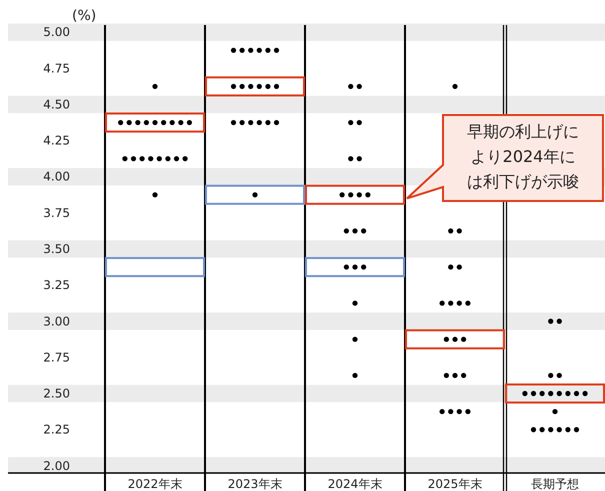 The image size is (605, 491). Describe the element at coordinates (355, 484) in the screenshot. I see `x-tick-label: 2024年末` at that location.